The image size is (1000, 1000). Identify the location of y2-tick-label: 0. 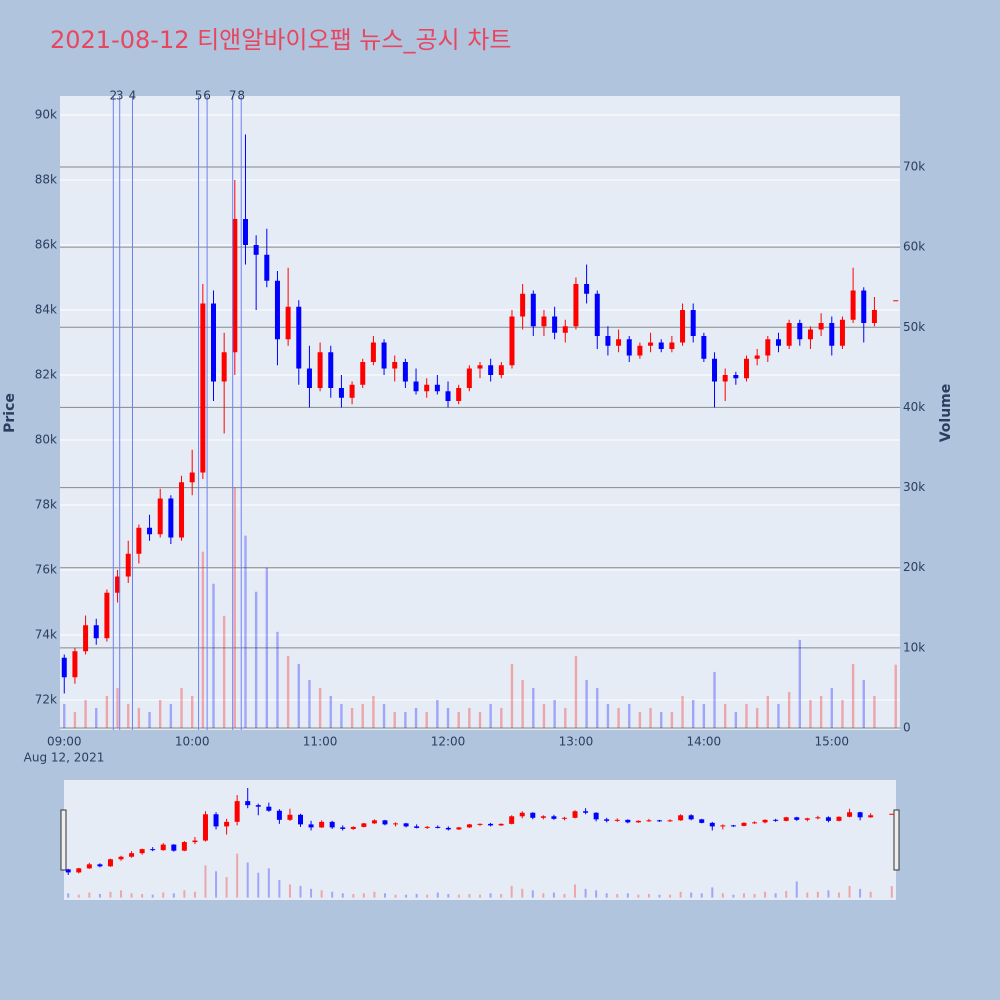
(907, 727).